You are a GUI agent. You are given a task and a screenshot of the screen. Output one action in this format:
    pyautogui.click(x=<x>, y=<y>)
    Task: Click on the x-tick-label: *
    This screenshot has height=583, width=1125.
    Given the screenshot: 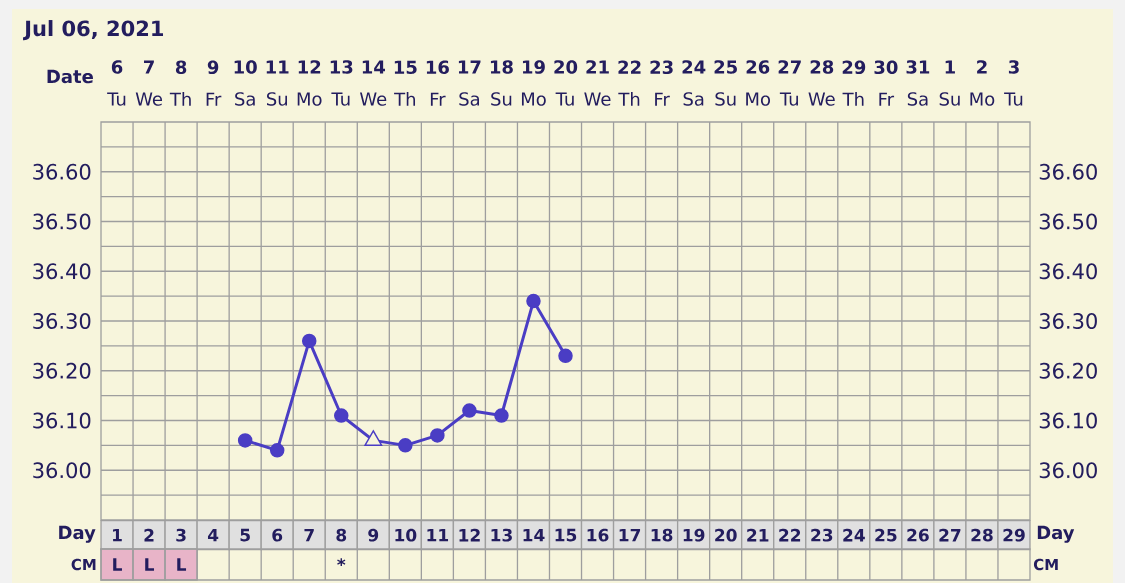 What is the action you would take?
    pyautogui.click(x=341, y=562)
    